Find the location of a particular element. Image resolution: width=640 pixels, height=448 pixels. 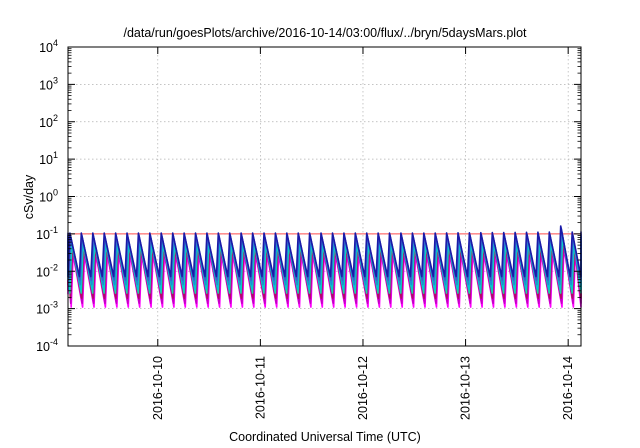

series-line is located at coordinates (324, 251).